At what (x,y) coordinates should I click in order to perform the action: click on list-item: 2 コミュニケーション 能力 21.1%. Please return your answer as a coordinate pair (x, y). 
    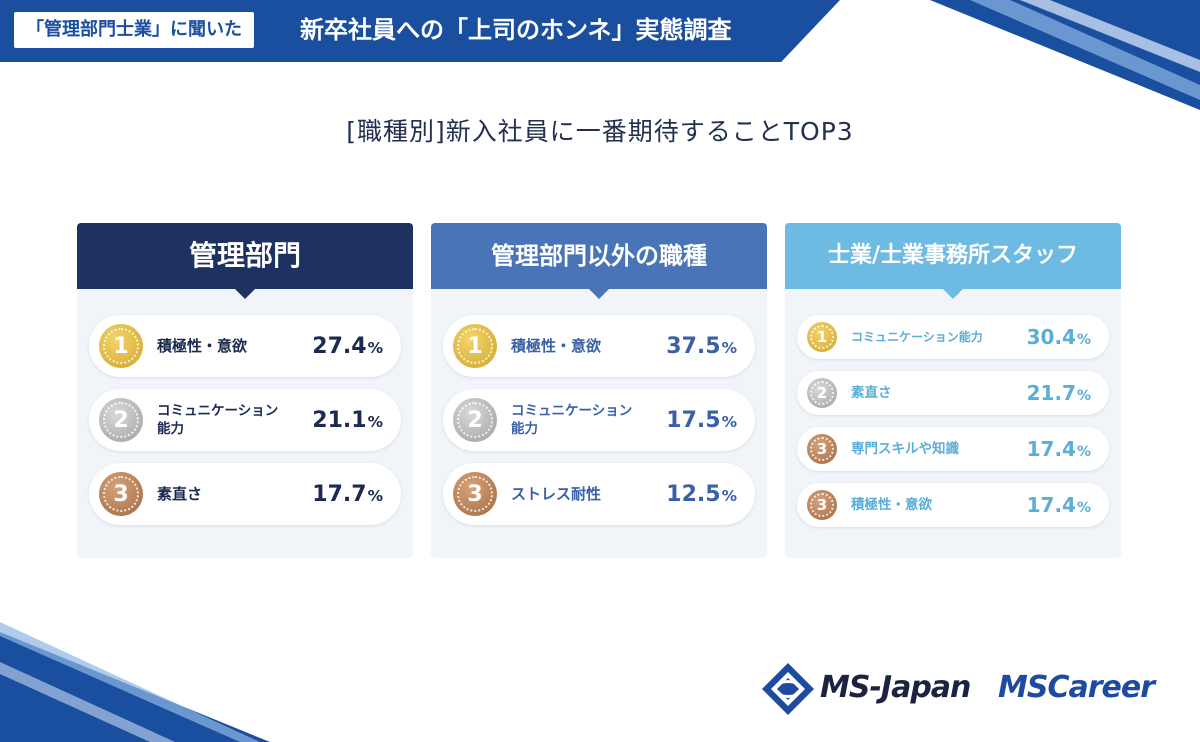
    Looking at the image, I should click on (245, 420).